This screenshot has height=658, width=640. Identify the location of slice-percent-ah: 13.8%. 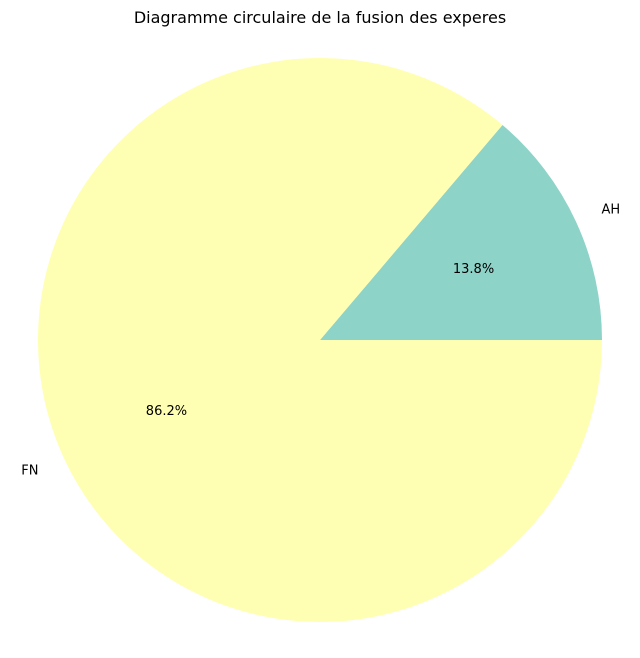
(473, 269).